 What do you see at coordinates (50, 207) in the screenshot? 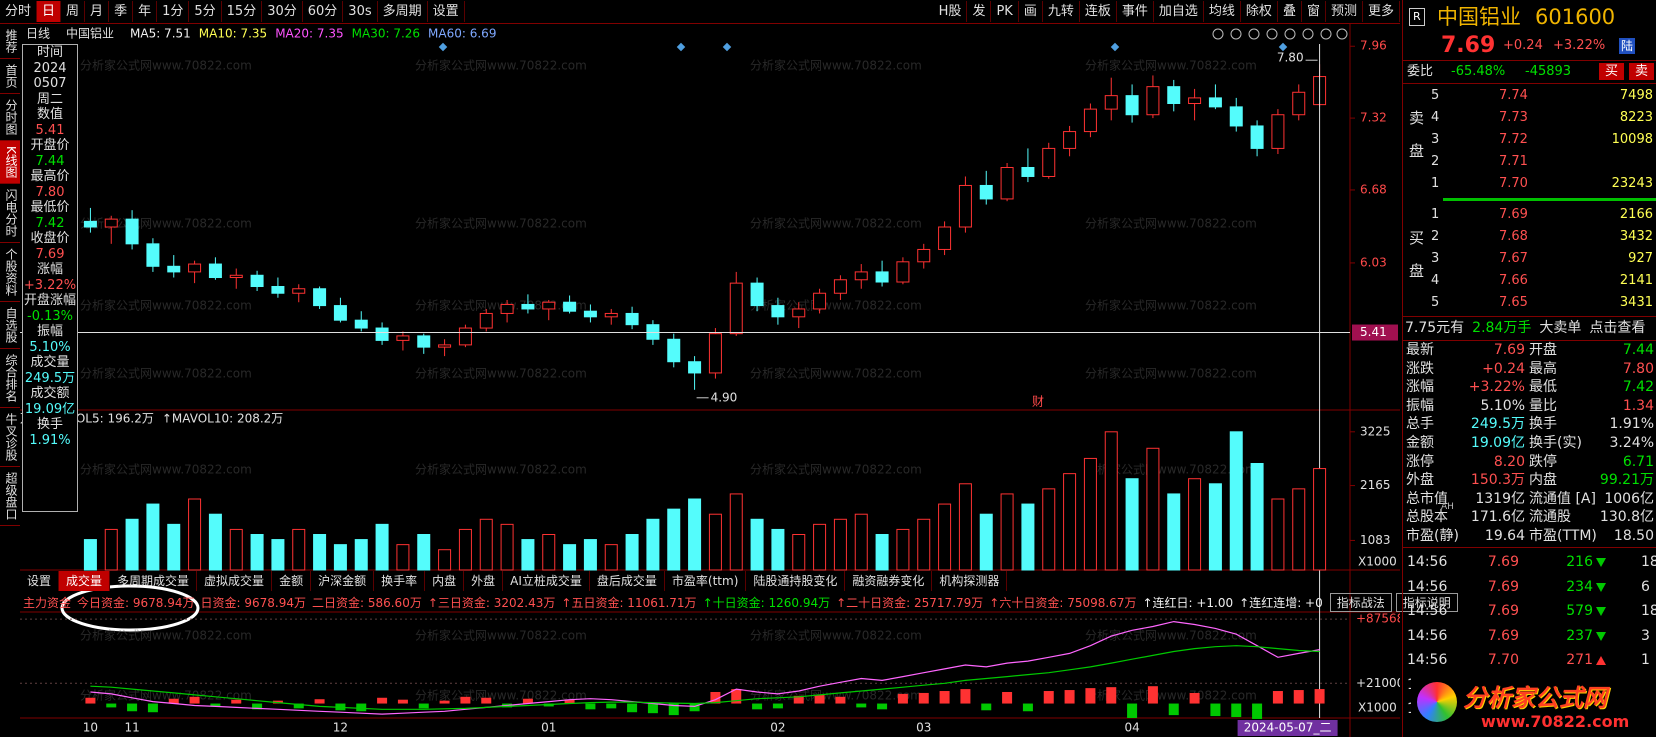
I see `info-label: 最低价` at bounding box center [50, 207].